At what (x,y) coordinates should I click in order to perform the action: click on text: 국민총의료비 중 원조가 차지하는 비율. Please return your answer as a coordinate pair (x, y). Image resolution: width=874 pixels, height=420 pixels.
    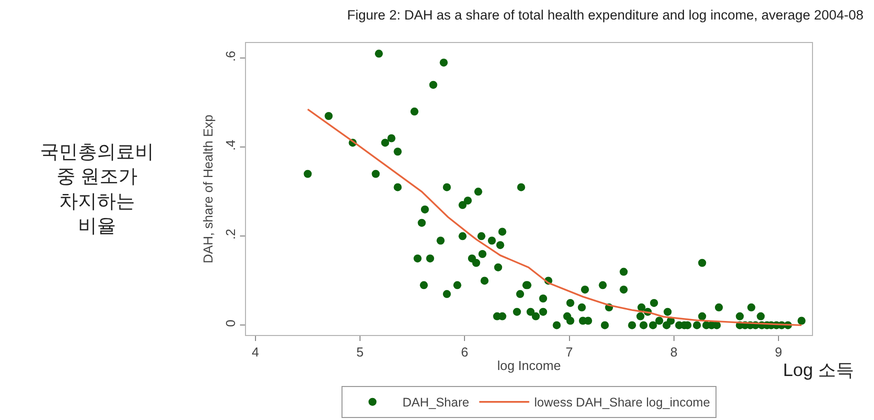
    Looking at the image, I should click on (97, 190).